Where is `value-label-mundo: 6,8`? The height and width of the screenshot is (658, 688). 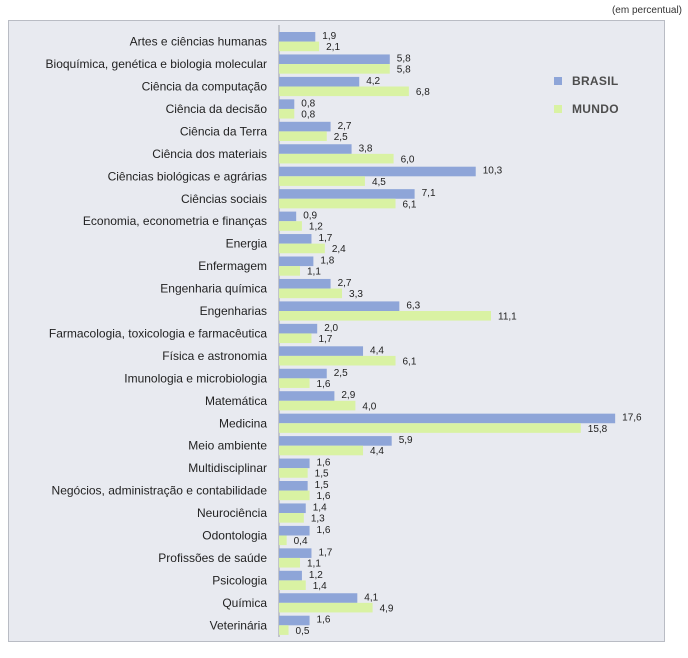
value-label-mundo: 6,8 is located at coordinates (423, 92).